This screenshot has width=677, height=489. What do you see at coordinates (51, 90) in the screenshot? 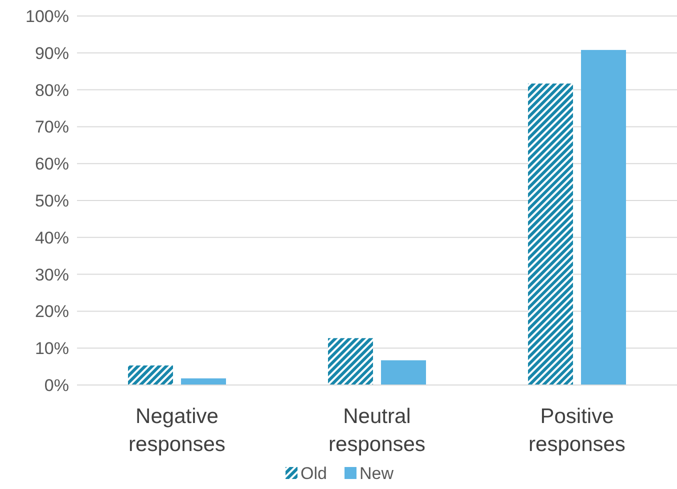
I see `y-tick-label: 80%` at bounding box center [51, 90].